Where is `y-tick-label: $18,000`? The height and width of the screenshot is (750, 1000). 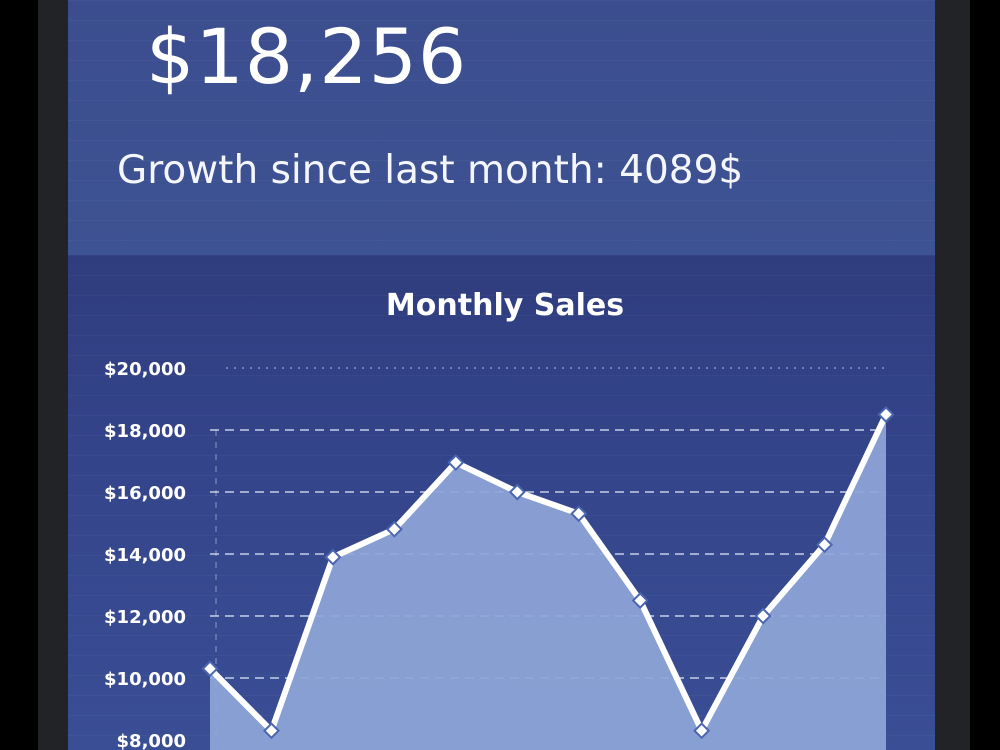
y-tick-label: $18,000 is located at coordinates (145, 431).